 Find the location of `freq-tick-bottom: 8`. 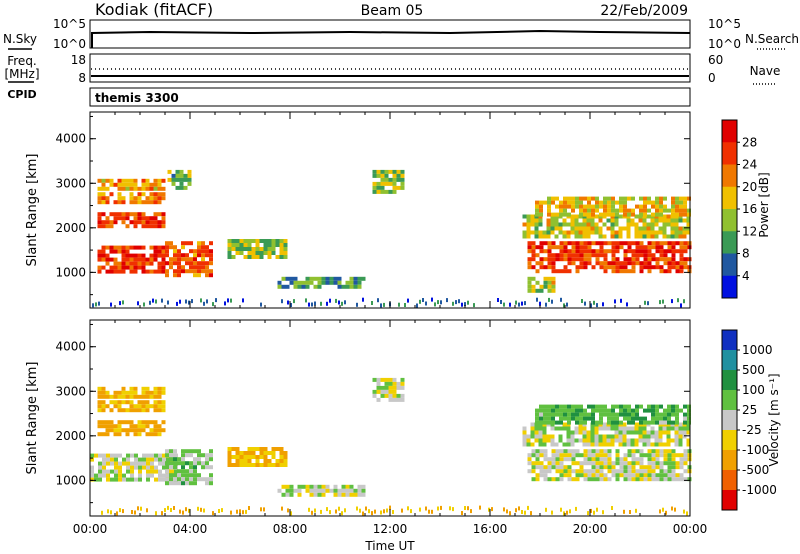

freq-tick-bottom: 8 is located at coordinates (82, 78).